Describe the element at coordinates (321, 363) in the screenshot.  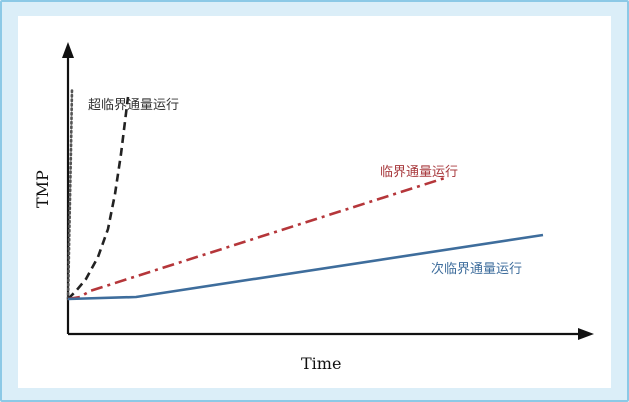
I see `x-axis-title: Time` at that location.